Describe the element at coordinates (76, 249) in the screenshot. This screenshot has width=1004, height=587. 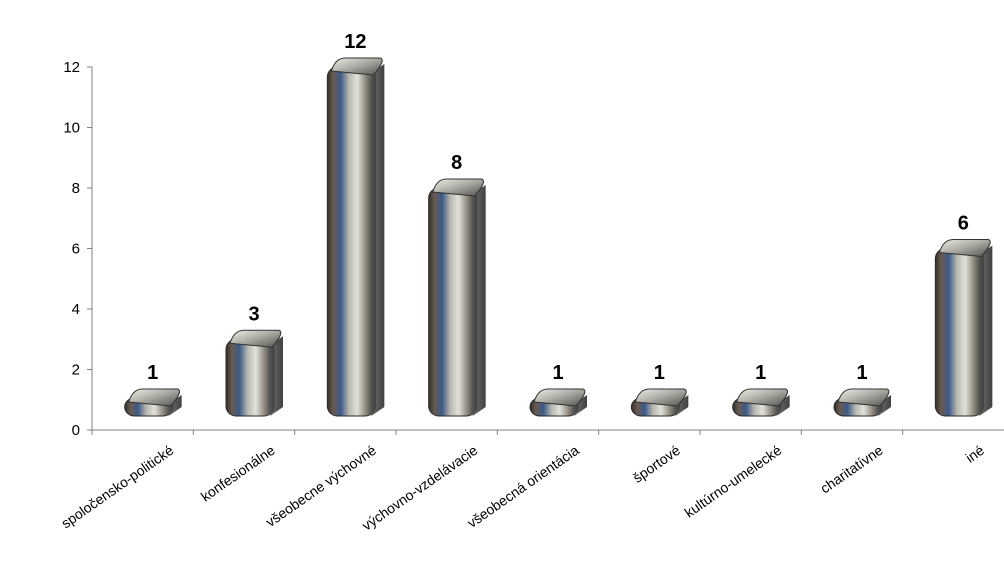
I see `y-tick-label: 6` at that location.